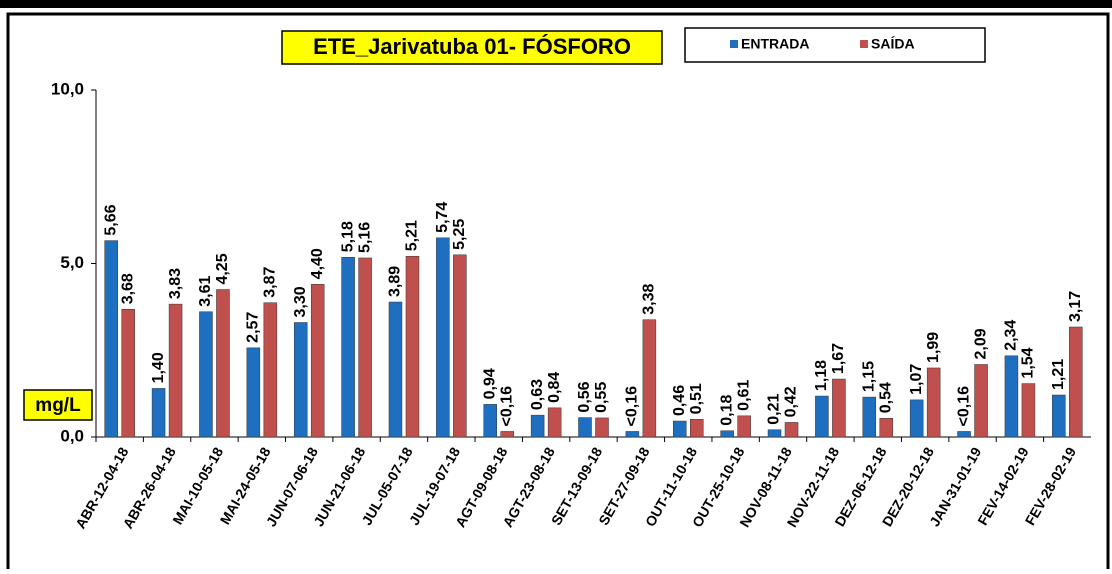  I want to click on frame-top, so click(556, 4).